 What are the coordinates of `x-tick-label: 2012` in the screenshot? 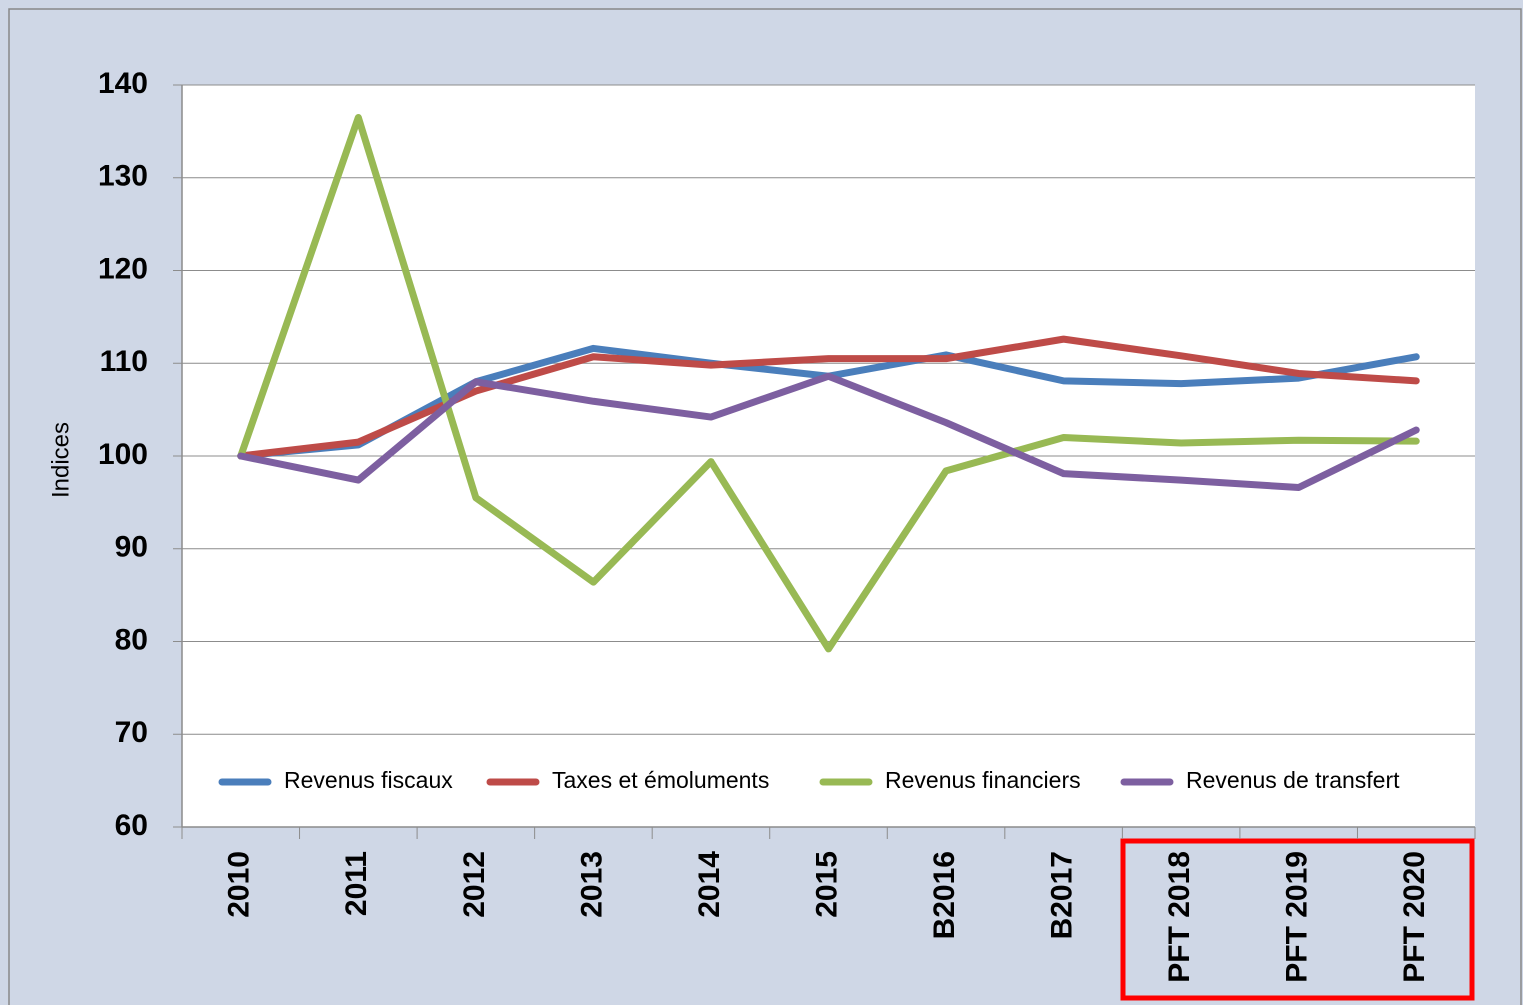 It's located at (474, 884).